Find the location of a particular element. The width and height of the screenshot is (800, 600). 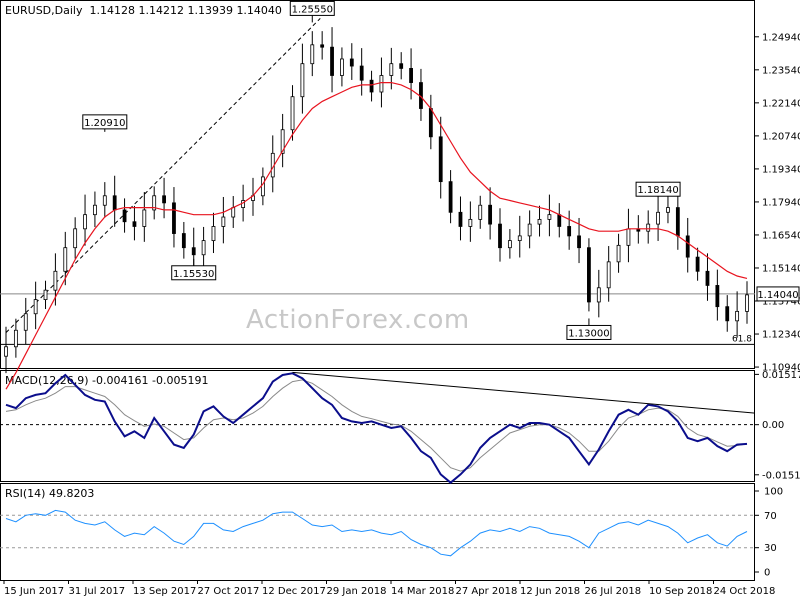

rsi-tick-label: 30 is located at coordinates (770, 548).